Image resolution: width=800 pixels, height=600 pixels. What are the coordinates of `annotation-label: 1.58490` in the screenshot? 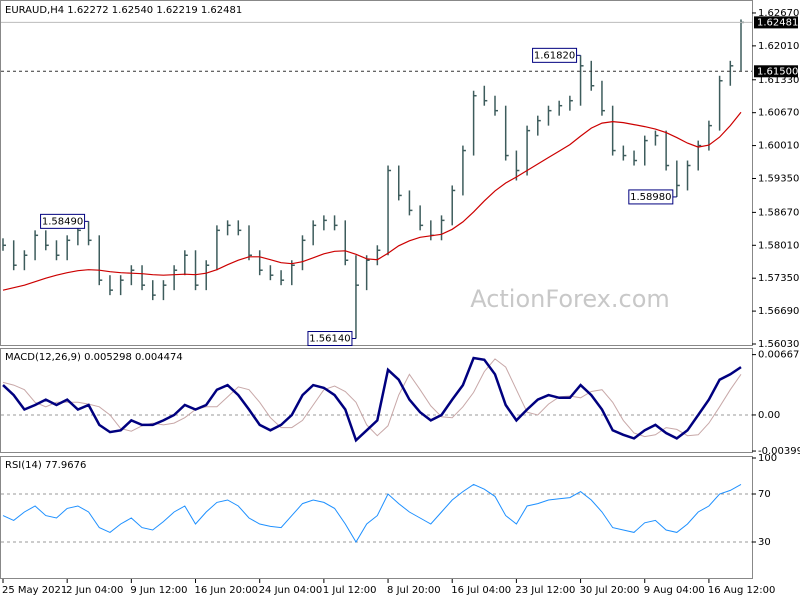 It's located at (62, 221).